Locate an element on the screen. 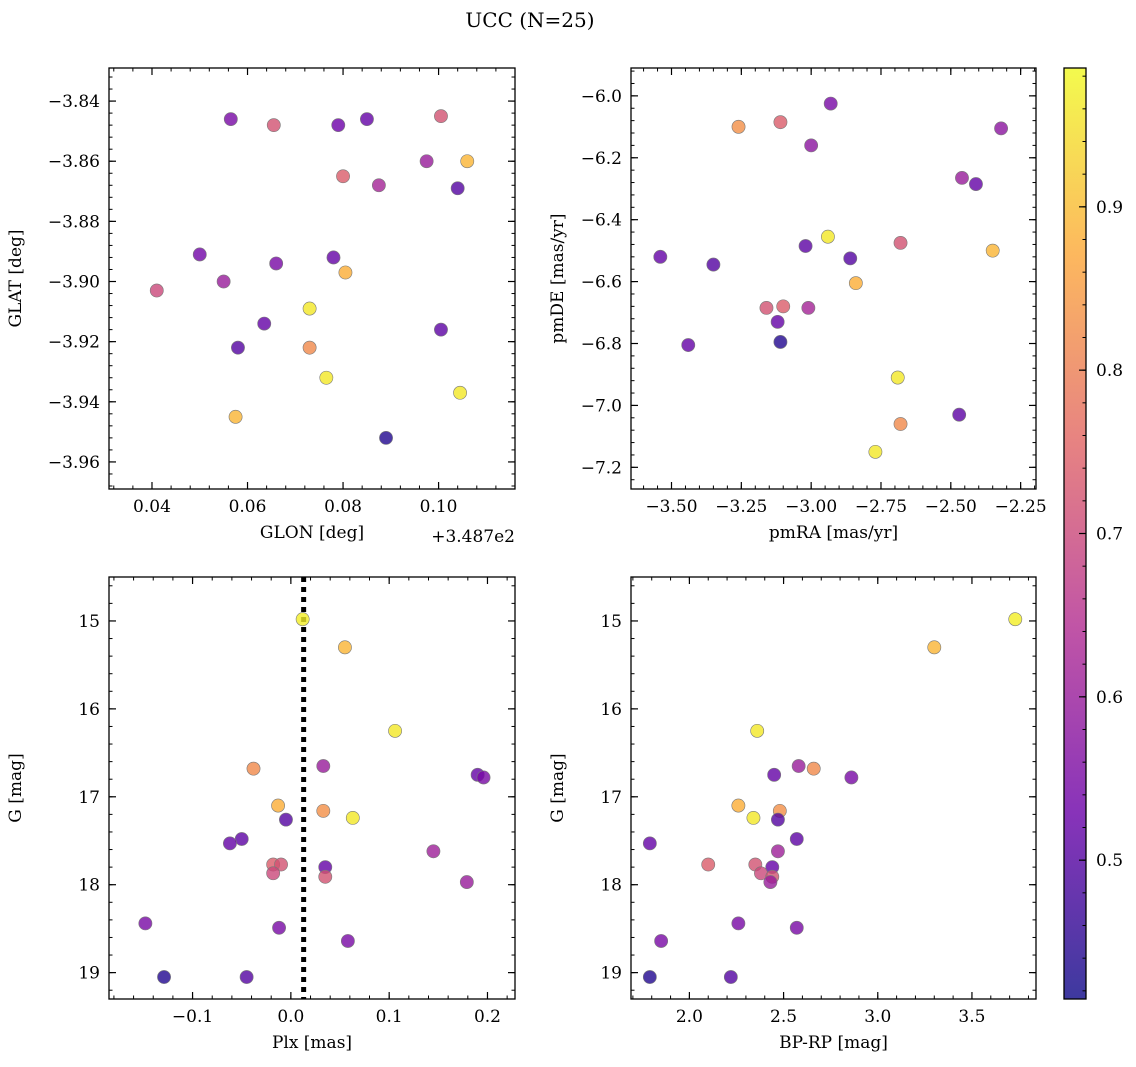 The height and width of the screenshot is (1067, 1136). x-tick-label: −3.50 is located at coordinates (671, 507).